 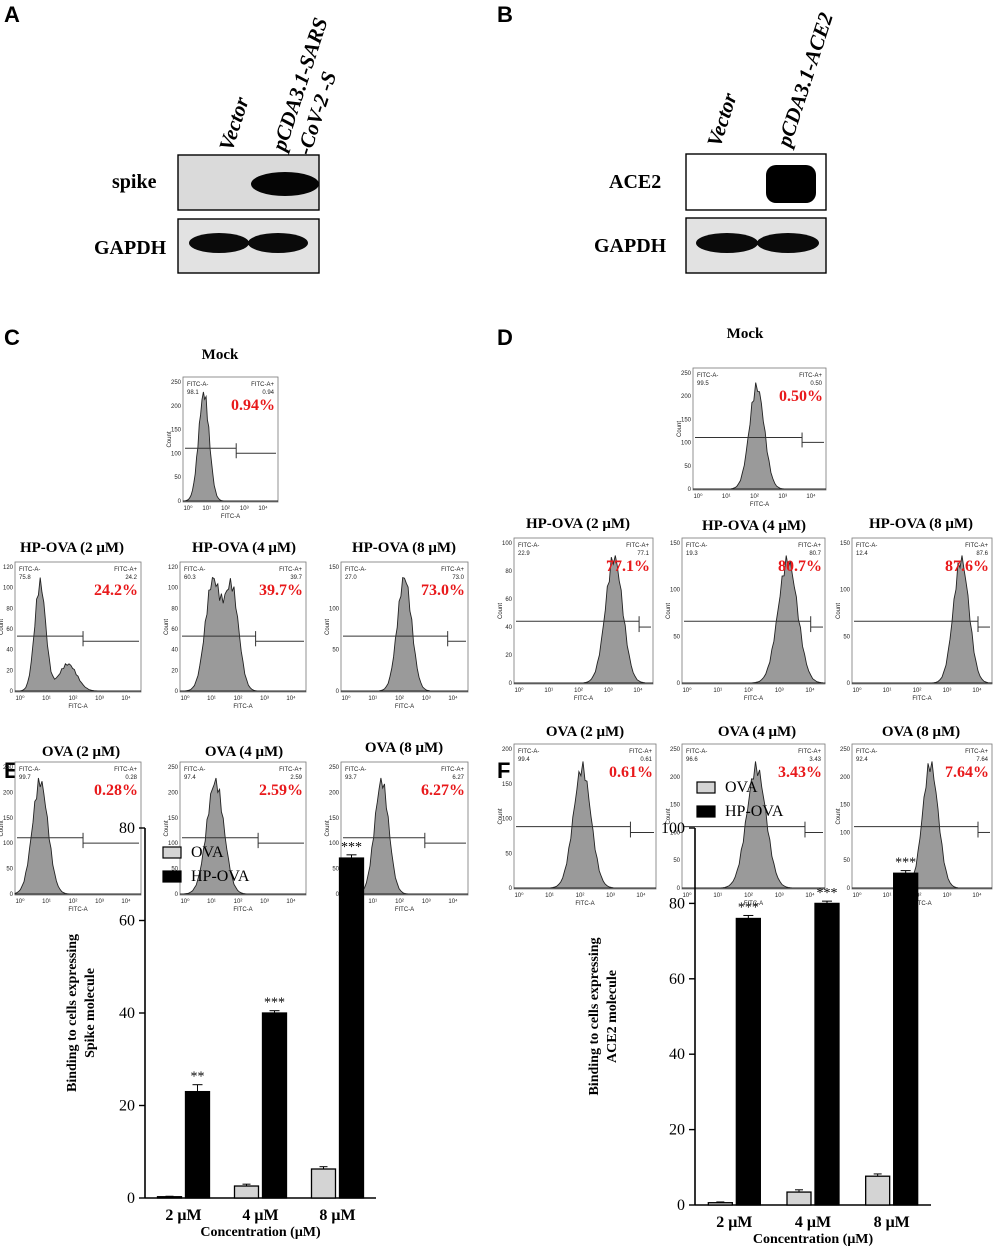 What do you see at coordinates (278, 243) in the screenshot?
I see `band-gapdh-a-plasmid` at bounding box center [278, 243].